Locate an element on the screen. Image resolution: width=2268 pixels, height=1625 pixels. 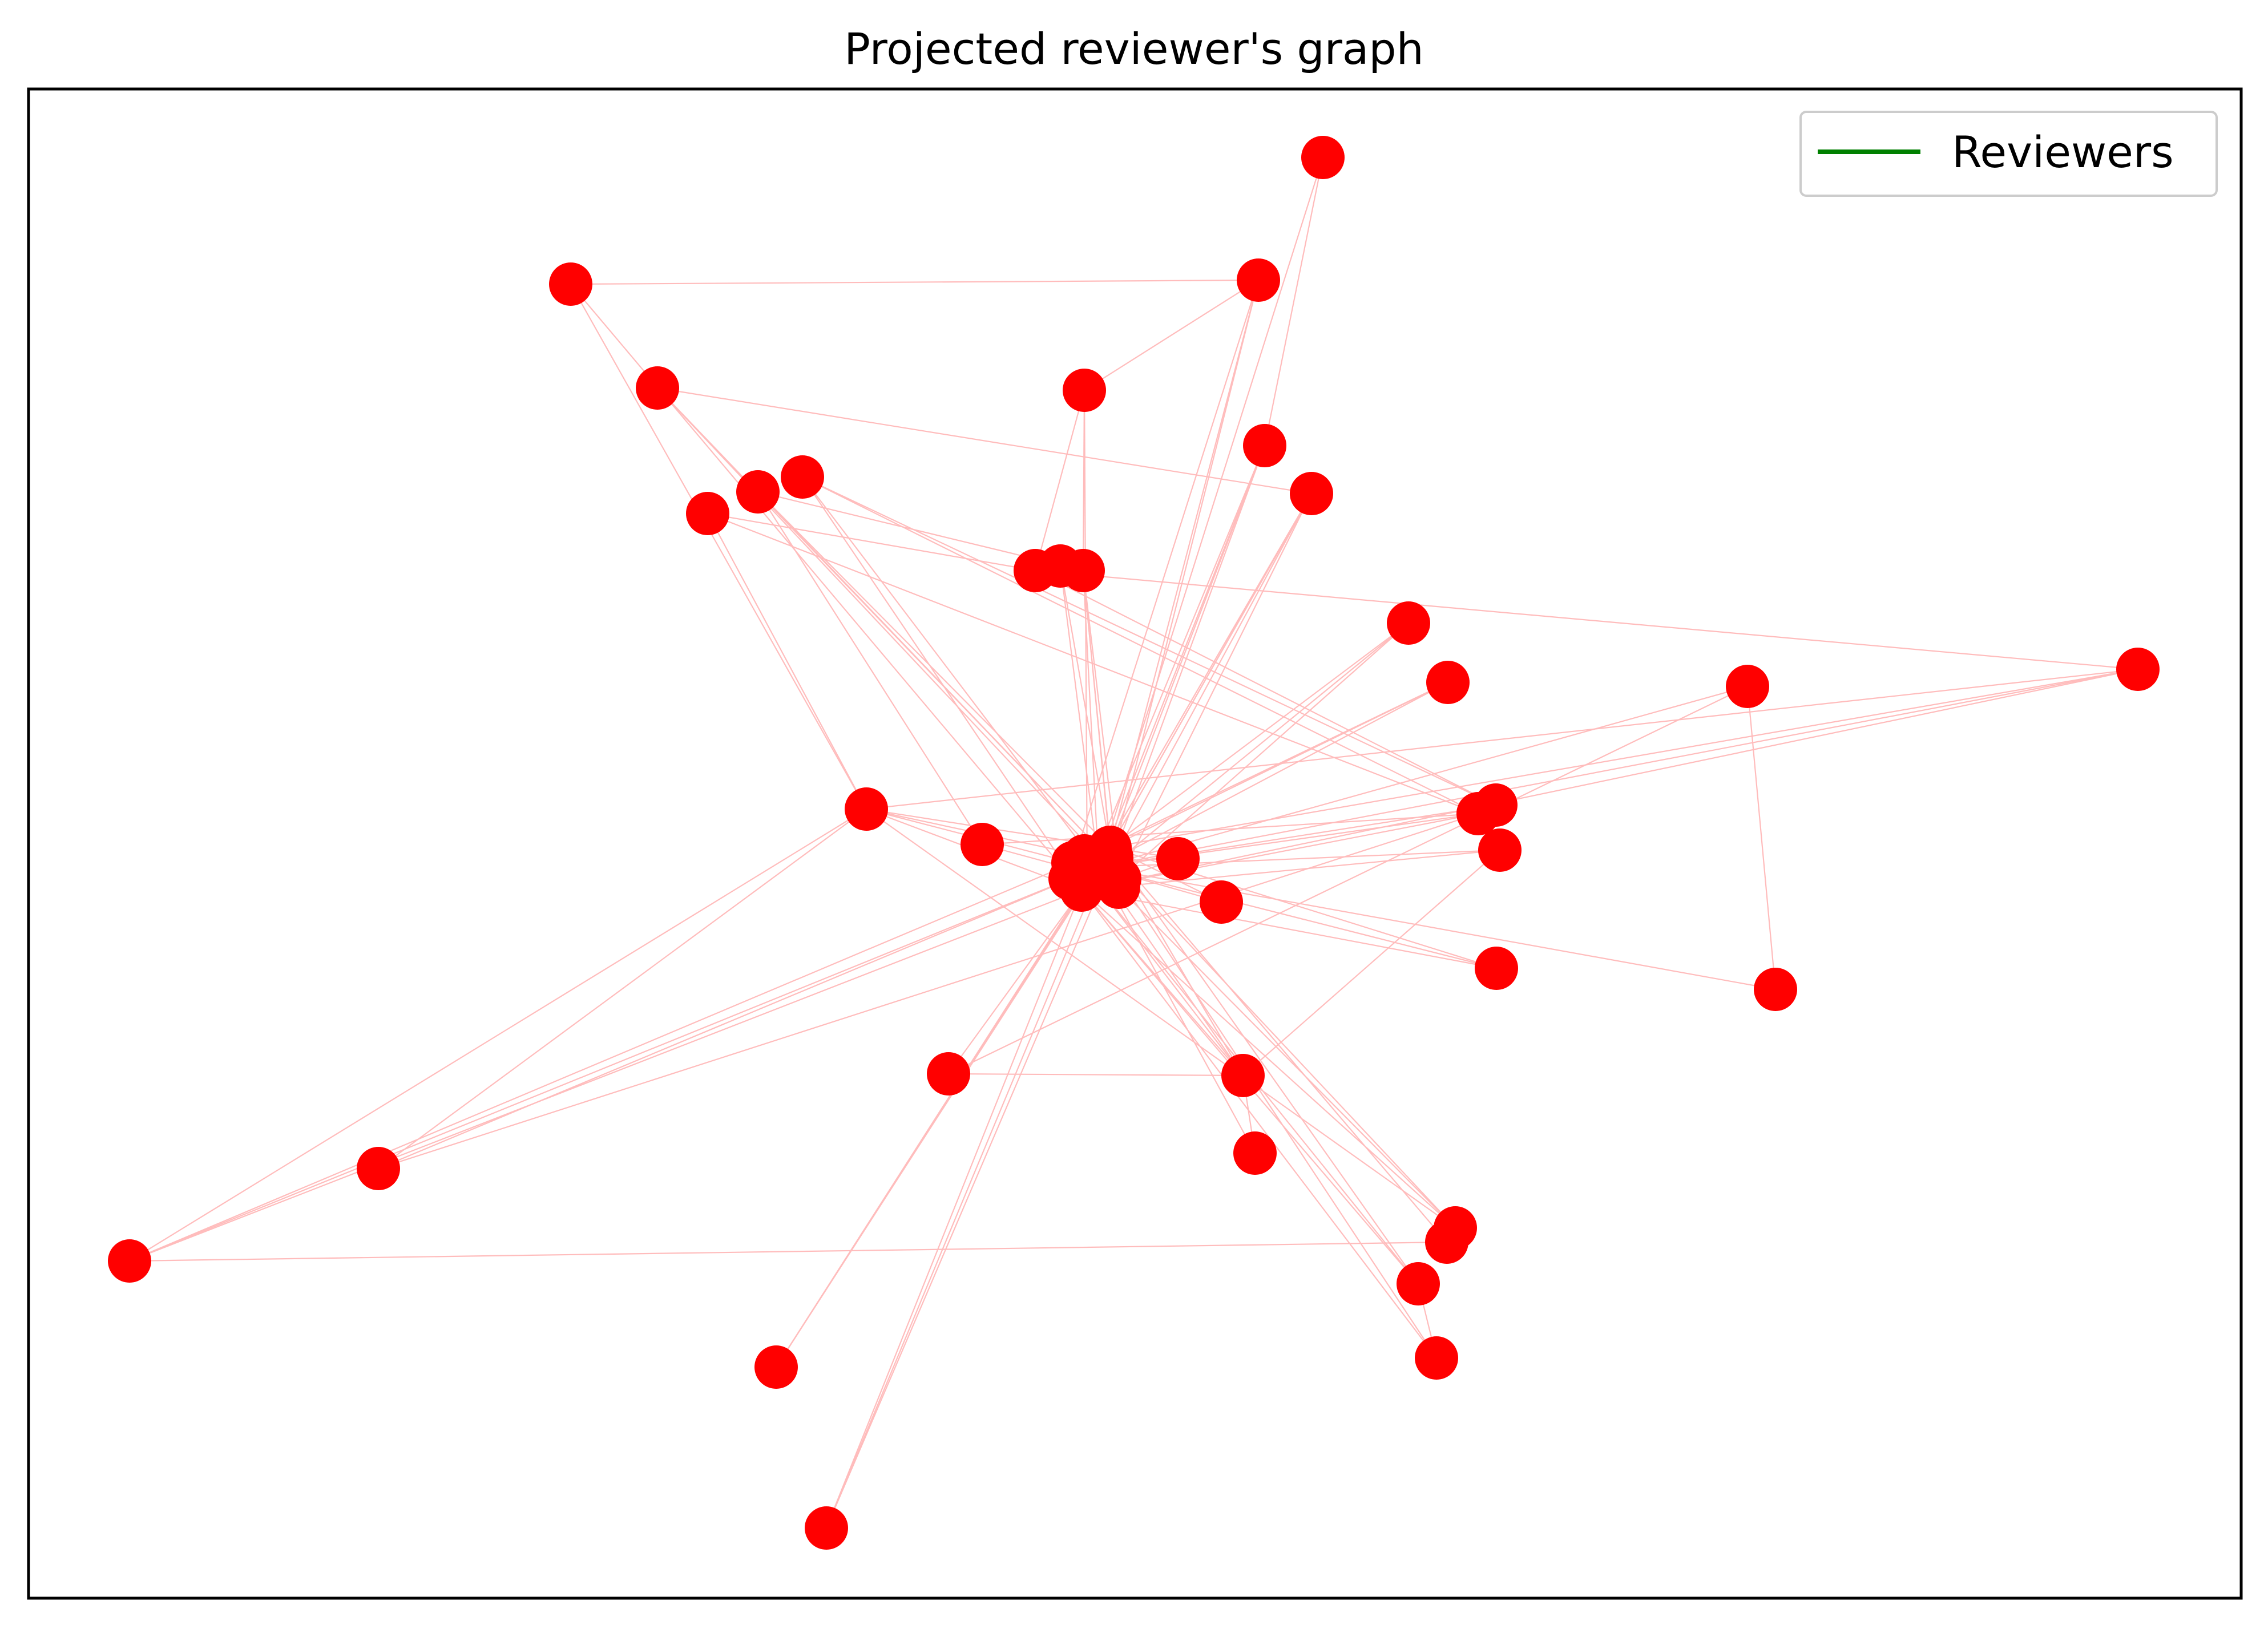
legend-box is located at coordinates (2008, 154).